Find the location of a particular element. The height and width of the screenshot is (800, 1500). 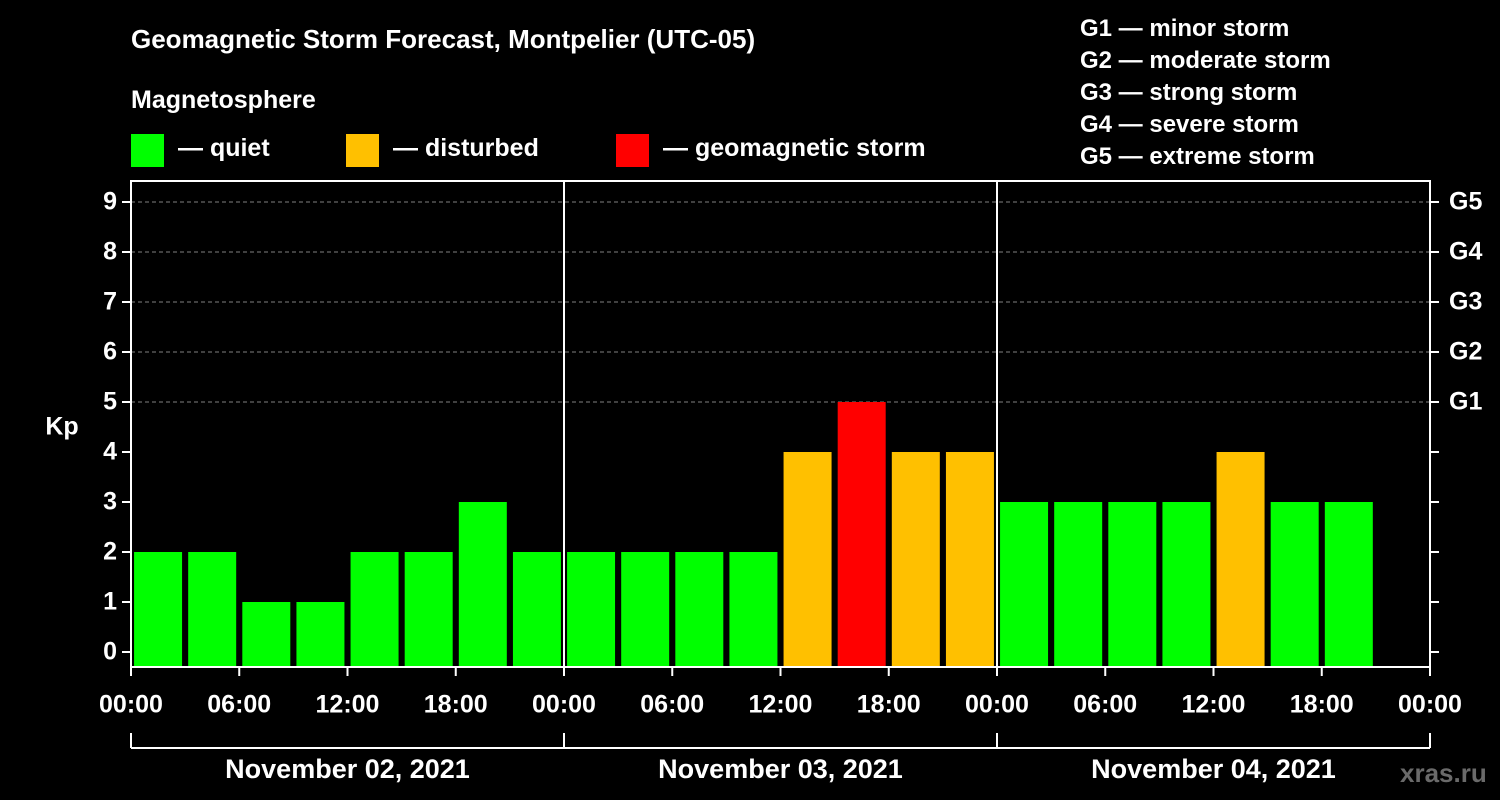

y-tick-label: 6 is located at coordinates (110, 352).